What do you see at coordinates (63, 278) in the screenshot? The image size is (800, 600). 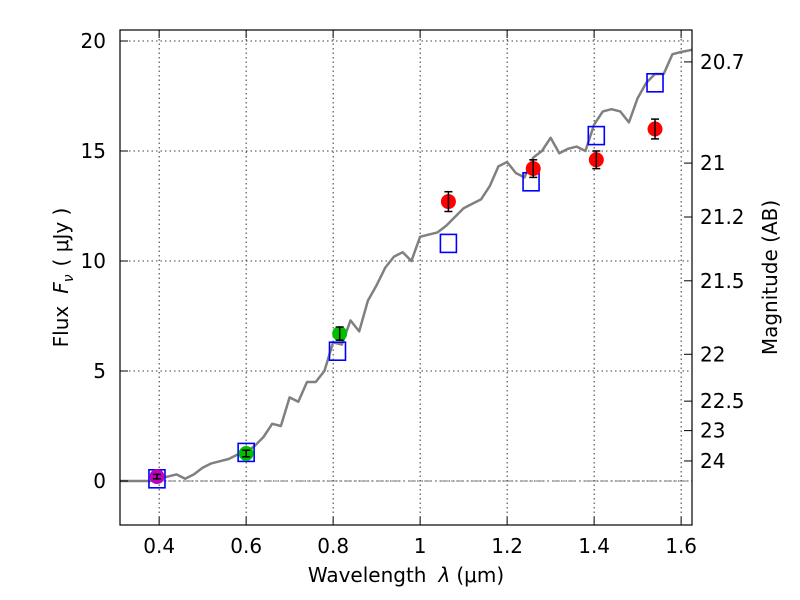 I see `y-axis-title: FluxFν( μJy )` at bounding box center [63, 278].